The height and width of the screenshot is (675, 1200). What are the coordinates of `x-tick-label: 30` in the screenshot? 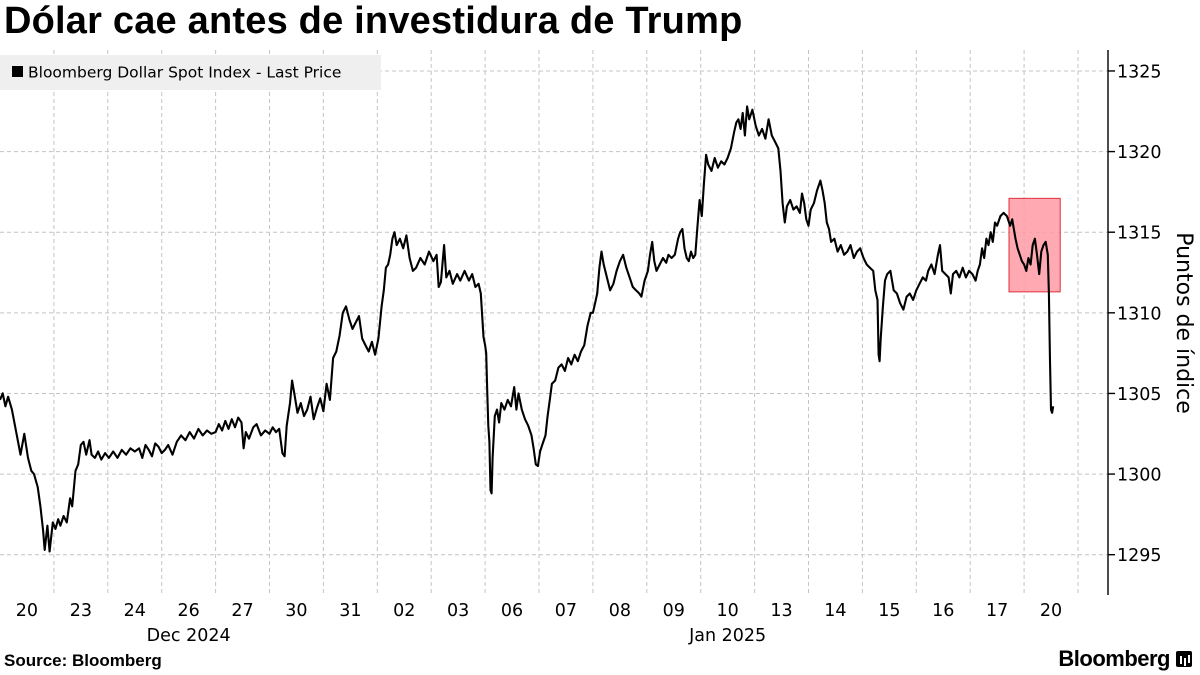 It's located at (296, 611).